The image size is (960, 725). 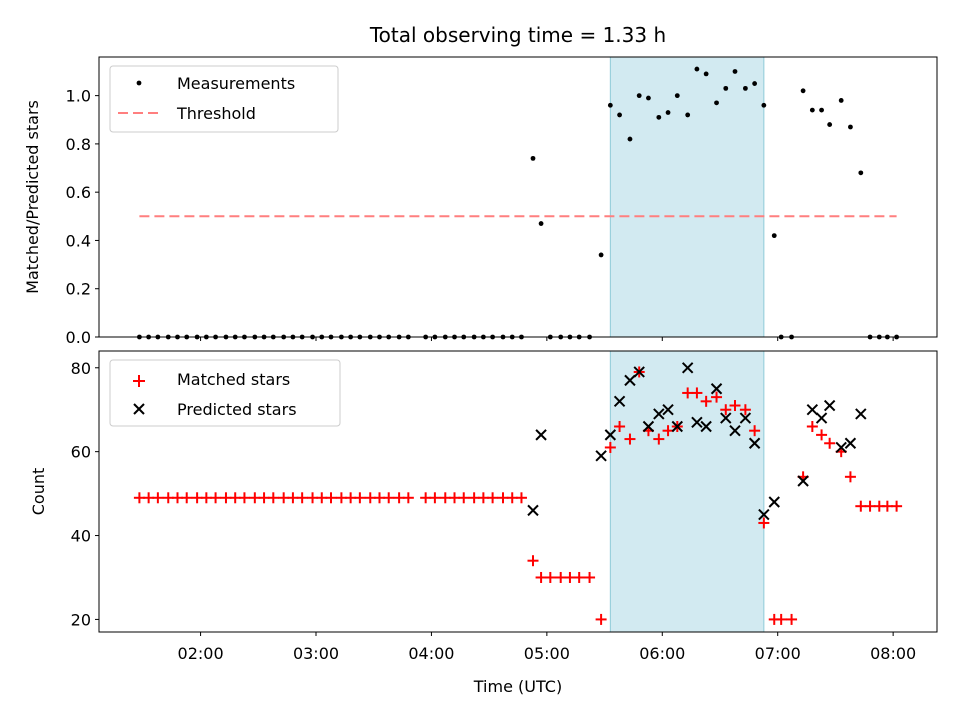 What do you see at coordinates (517, 35) in the screenshot?
I see `chart-title: Total observing time = 1.33 h` at bounding box center [517, 35].